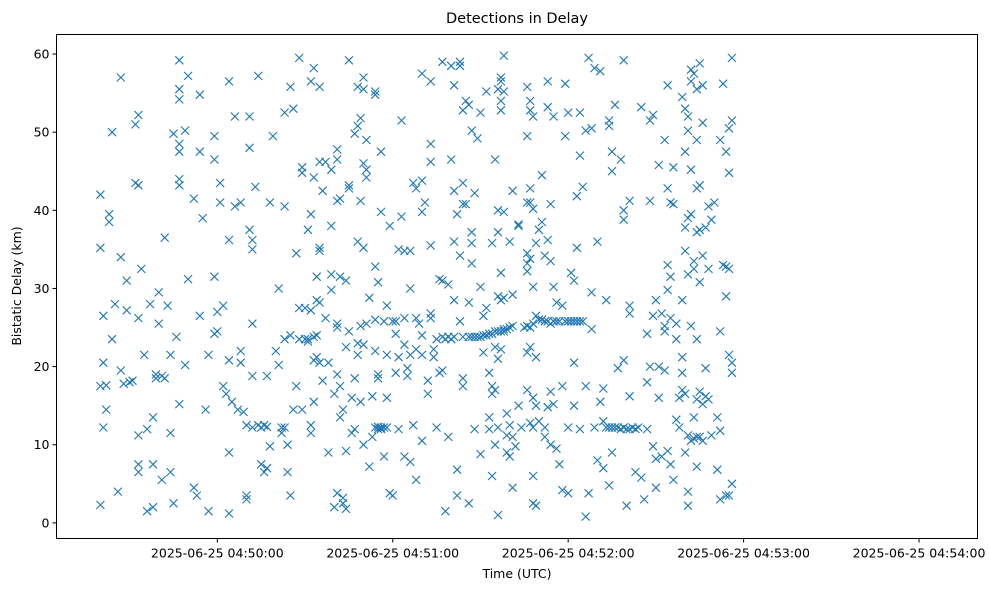 The image size is (989, 594). What do you see at coordinates (42, 132) in the screenshot?
I see `y-tick-label: 50` at bounding box center [42, 132].